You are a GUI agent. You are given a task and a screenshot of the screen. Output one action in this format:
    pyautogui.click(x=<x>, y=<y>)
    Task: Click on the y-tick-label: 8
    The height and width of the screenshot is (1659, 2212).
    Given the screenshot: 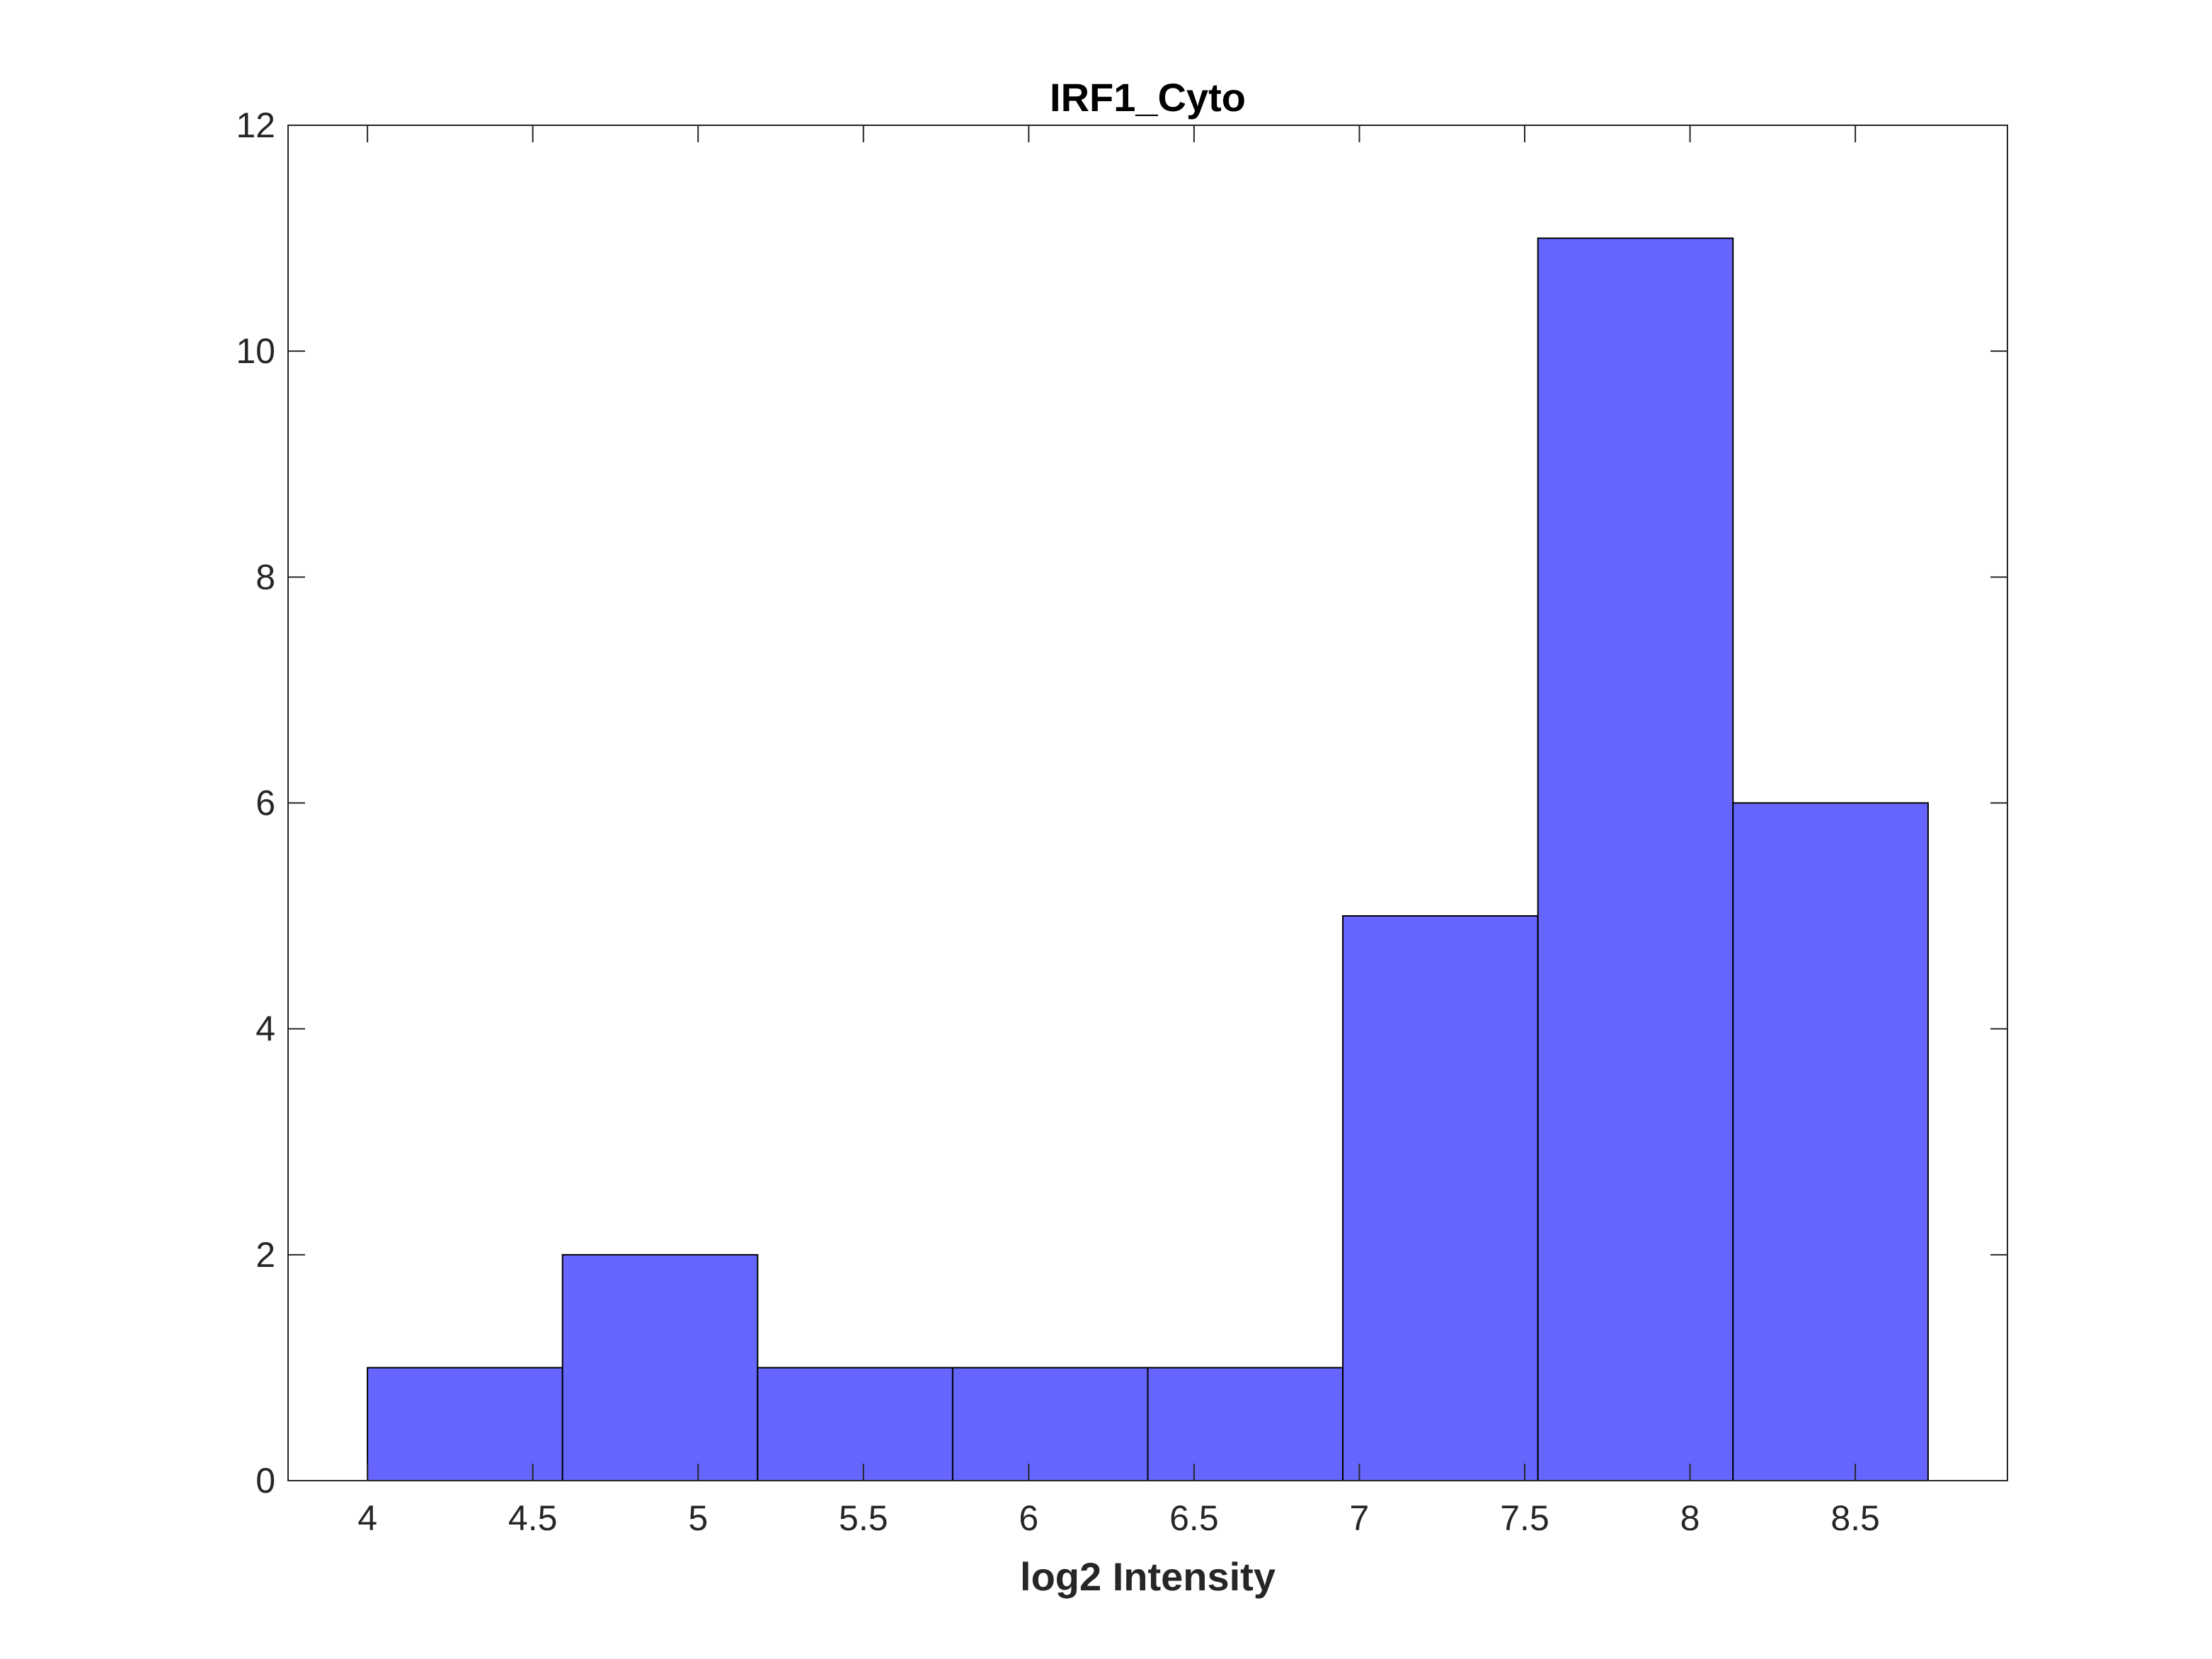 What is the action you would take?
    pyautogui.click(x=265, y=577)
    